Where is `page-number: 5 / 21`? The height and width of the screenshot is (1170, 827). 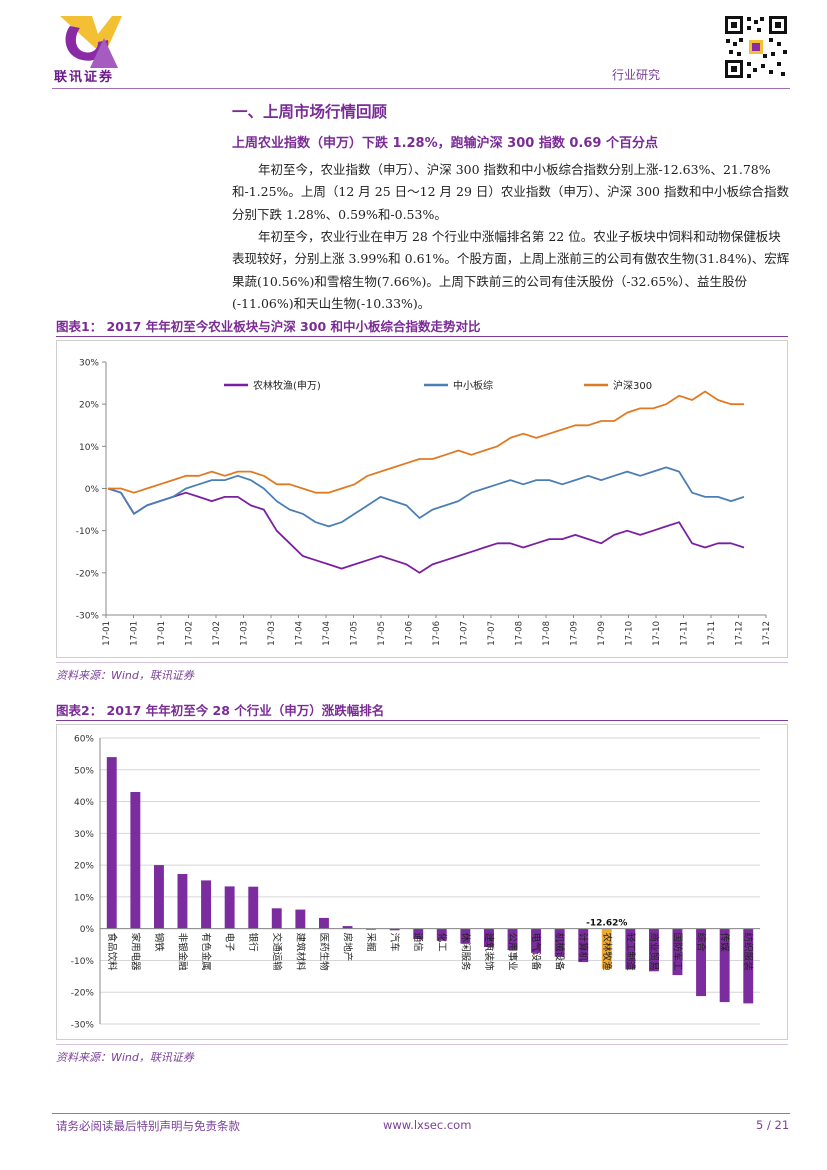
page-number: 5 / 21 is located at coordinates (773, 1125).